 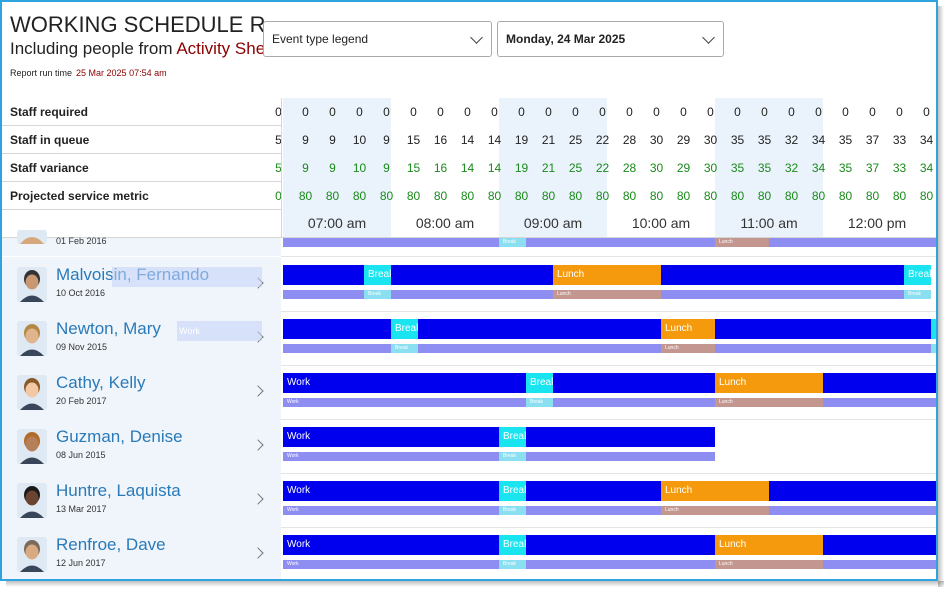 I want to click on report-subtitle: Including people from Activity Sheet, so click(x=138, y=49).